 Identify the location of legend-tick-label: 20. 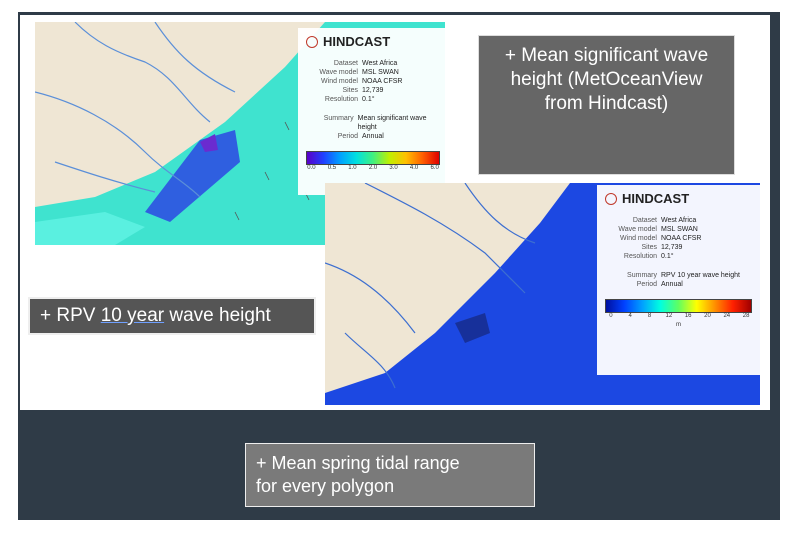
(707, 316).